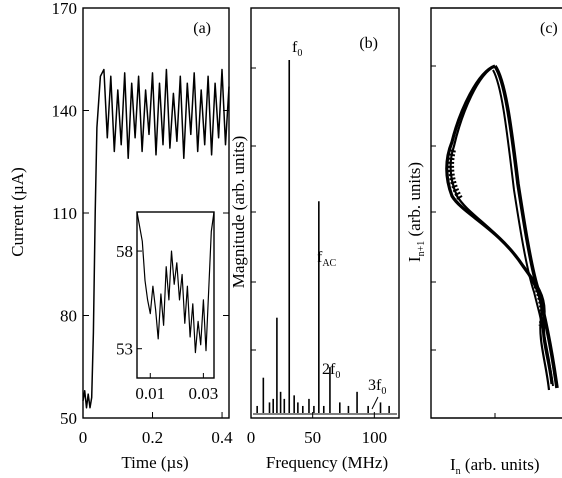 The width and height of the screenshot is (562, 478). I want to click on annotation-fac: fAC, so click(327, 259).